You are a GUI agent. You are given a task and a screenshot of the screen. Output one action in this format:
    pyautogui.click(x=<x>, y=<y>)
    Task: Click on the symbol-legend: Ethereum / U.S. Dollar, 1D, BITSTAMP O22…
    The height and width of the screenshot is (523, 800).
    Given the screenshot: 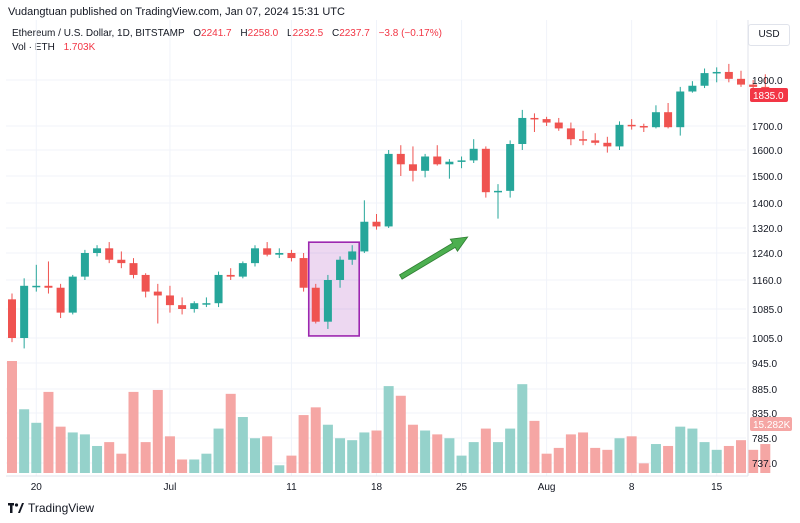 What is the action you would take?
    pyautogui.click(x=227, y=33)
    